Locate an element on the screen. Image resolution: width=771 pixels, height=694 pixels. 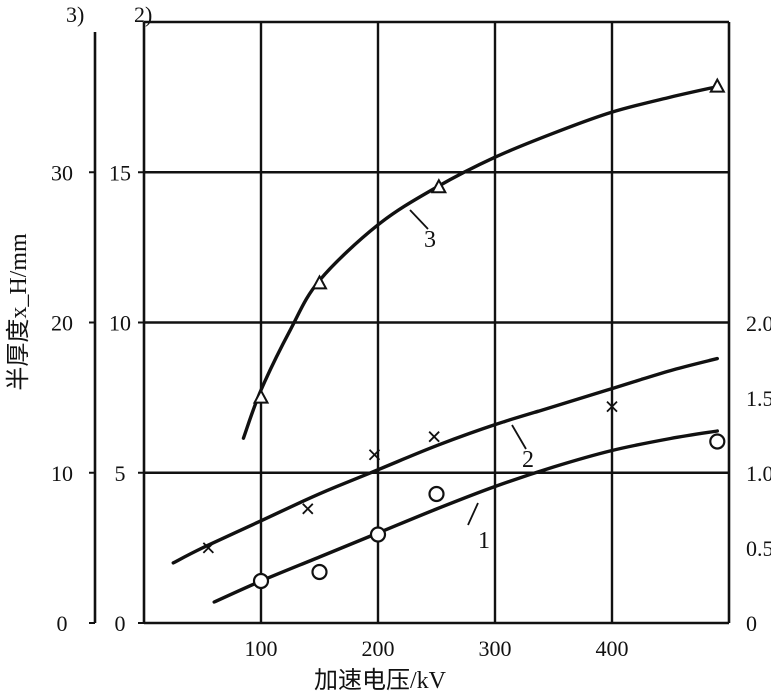
left-axis-2-tick-label-3: 10 is located at coordinates (120, 323).